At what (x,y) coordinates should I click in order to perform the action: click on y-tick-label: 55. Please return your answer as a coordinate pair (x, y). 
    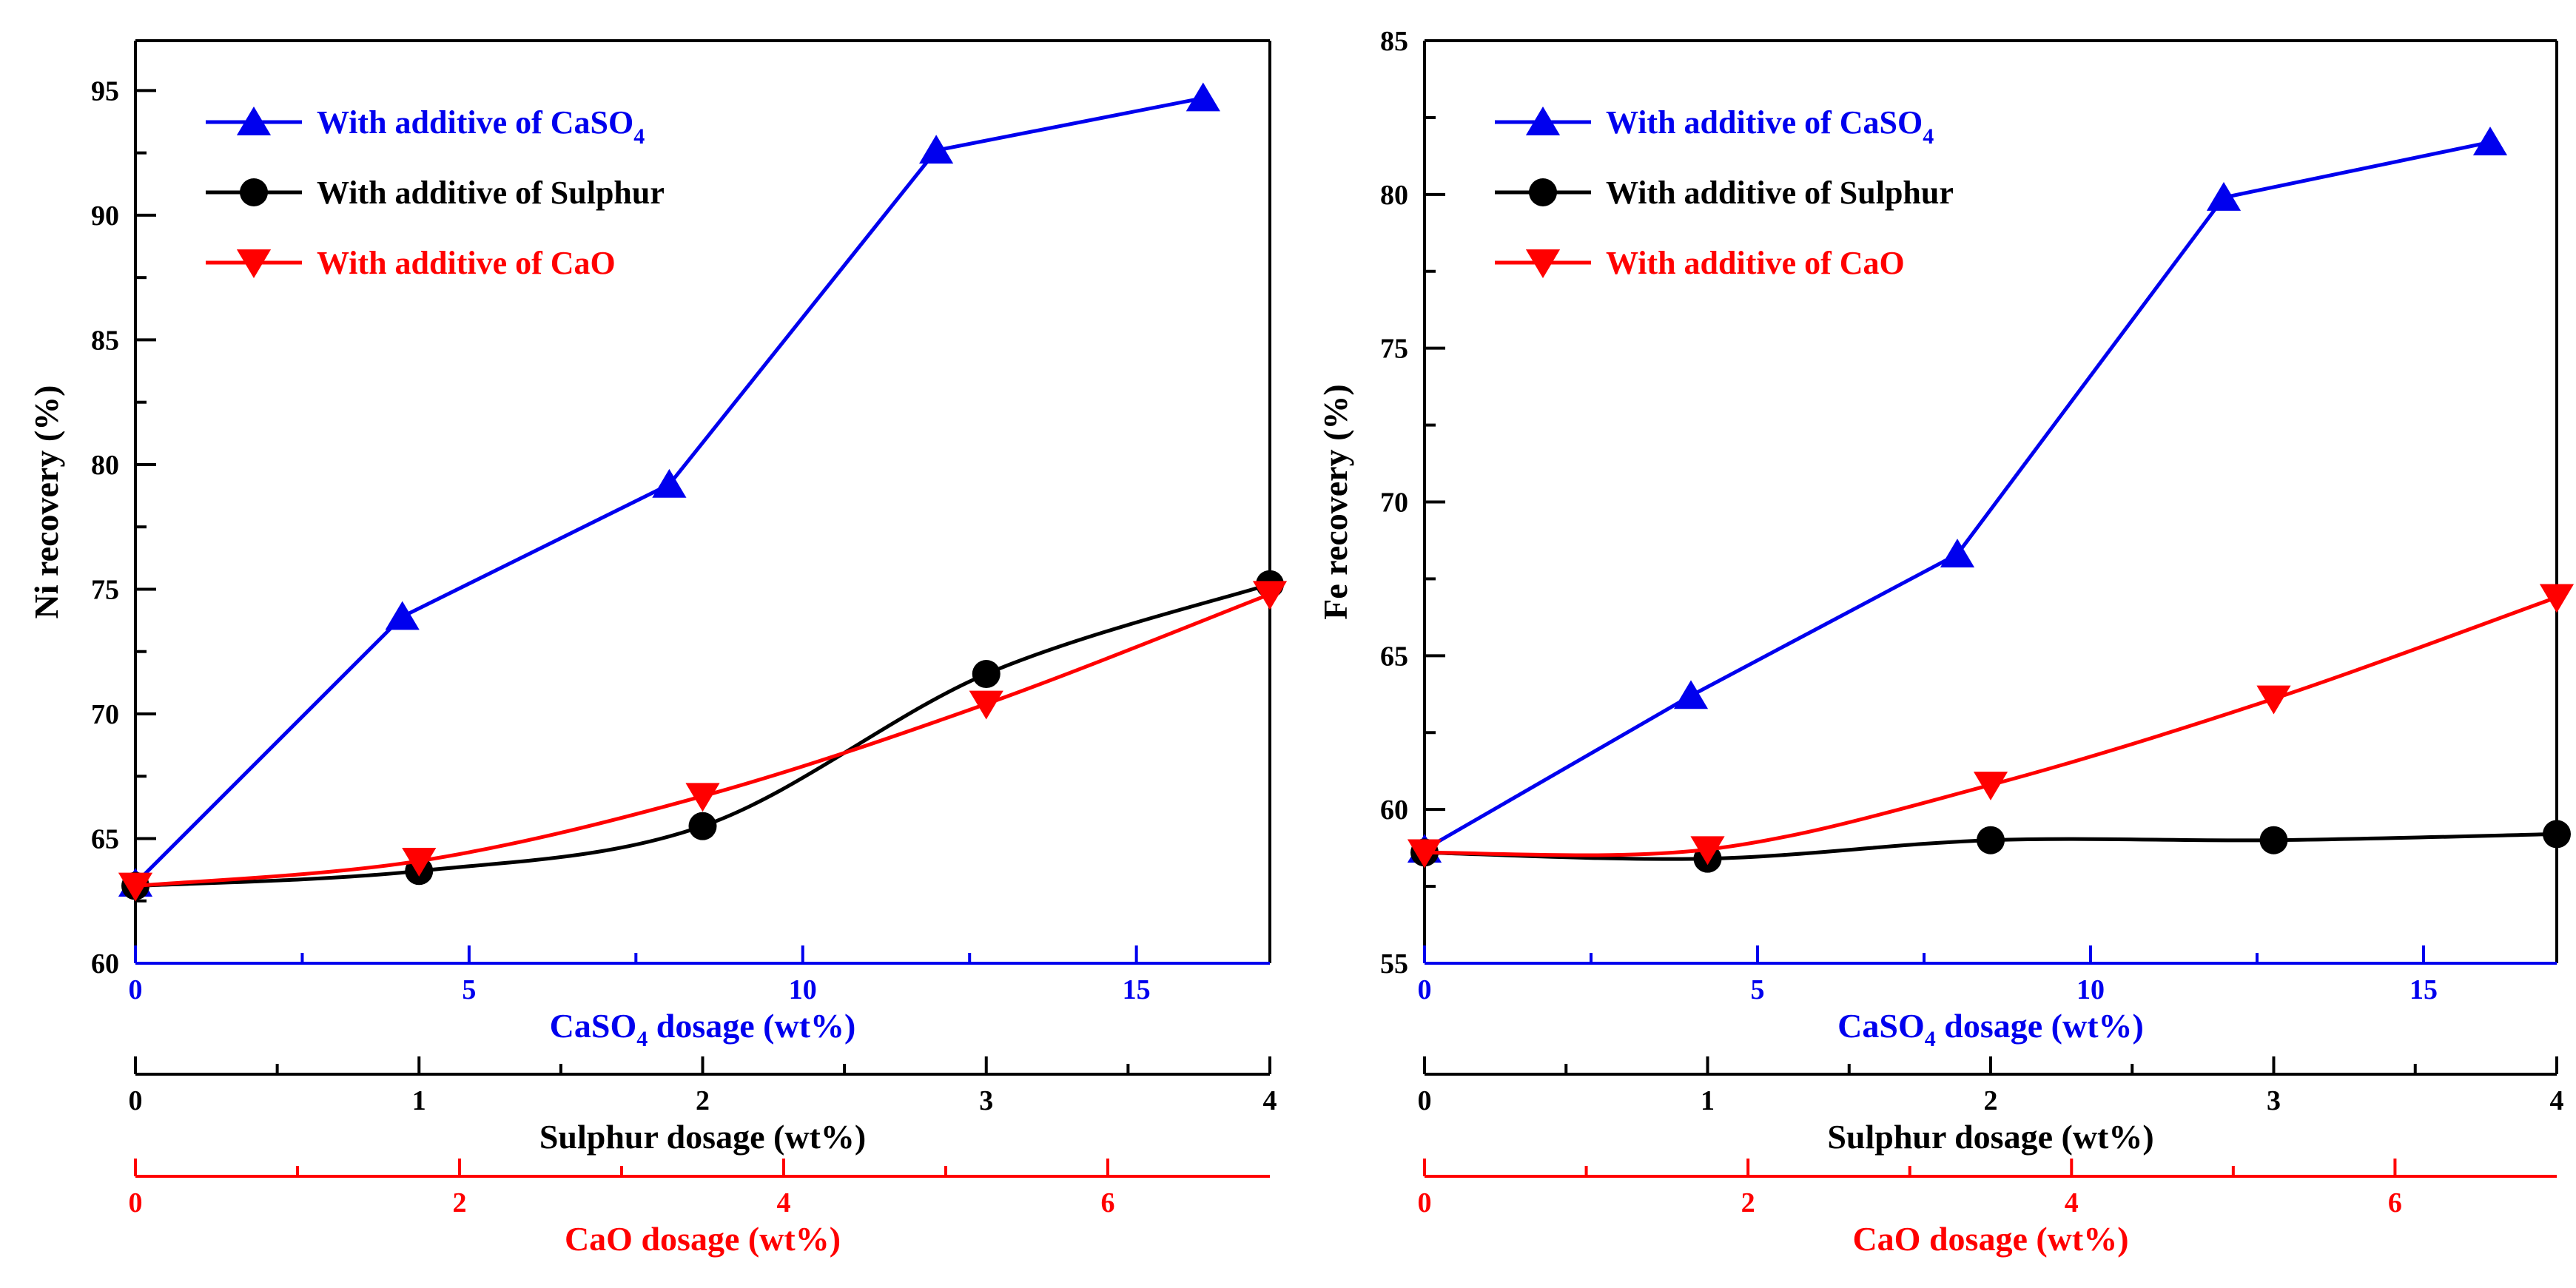
    Looking at the image, I should click on (1394, 964).